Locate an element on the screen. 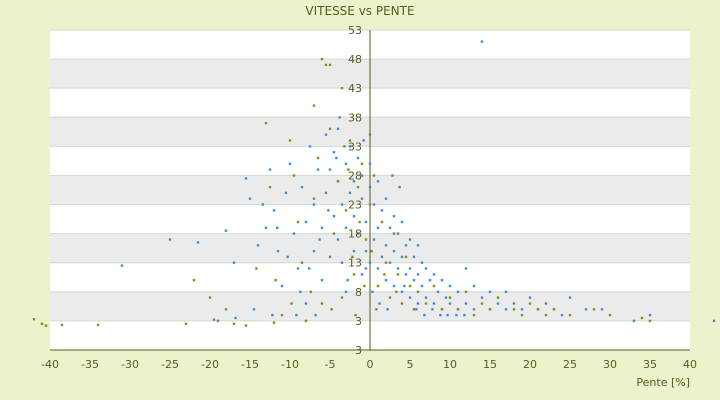 The width and height of the screenshot is (720, 400). y-tick-label: 18 is located at coordinates (355, 234).